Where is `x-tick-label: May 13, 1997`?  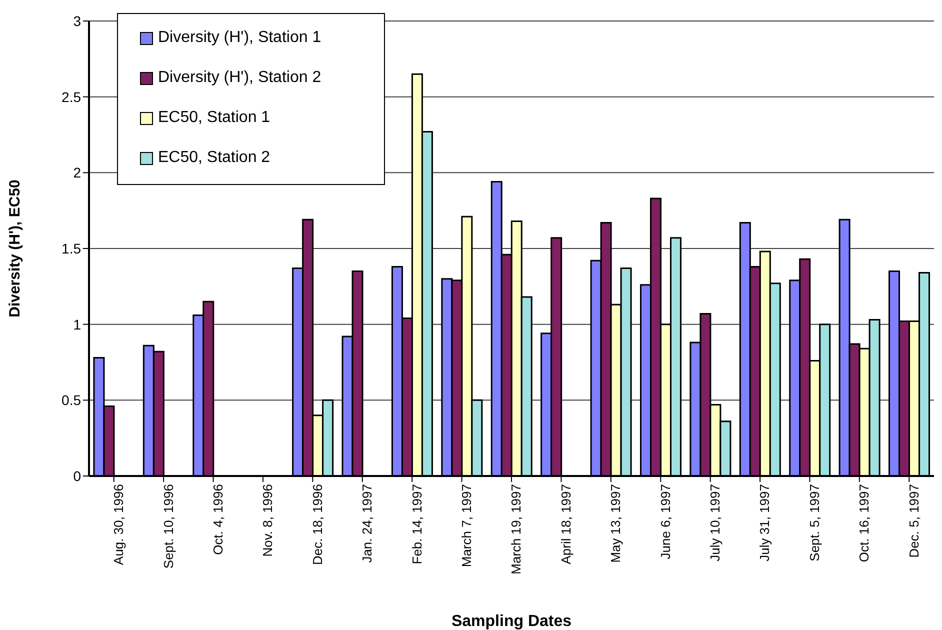
x-tick-label: May 13, 1997 is located at coordinates (616, 523).